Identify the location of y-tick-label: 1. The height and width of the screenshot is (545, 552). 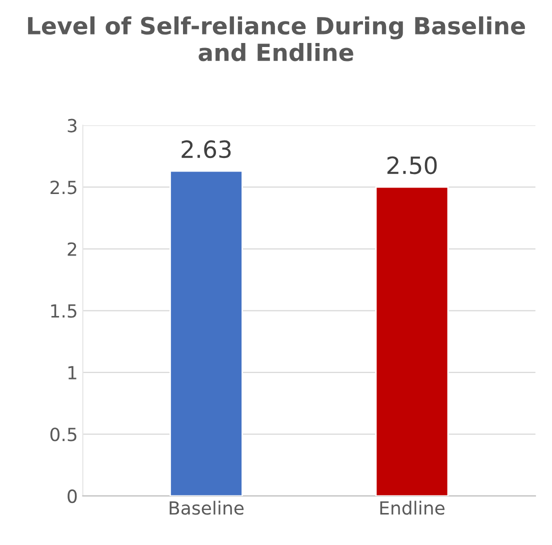
(72, 373).